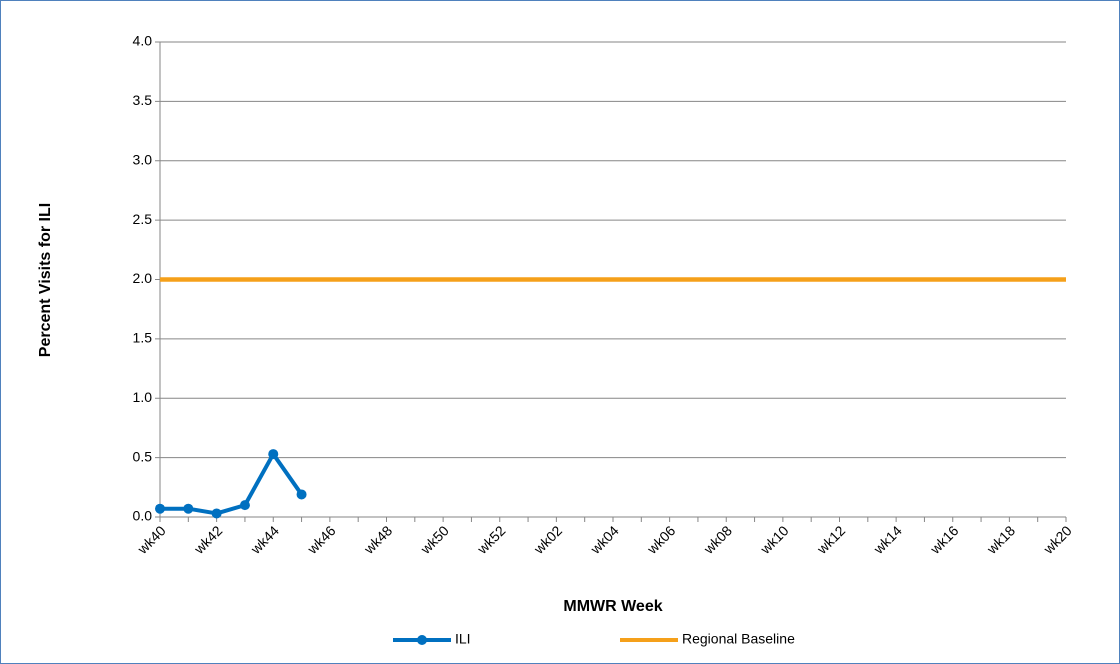  What do you see at coordinates (143, 516) in the screenshot?
I see `y-tick-label: 0.0` at bounding box center [143, 516].